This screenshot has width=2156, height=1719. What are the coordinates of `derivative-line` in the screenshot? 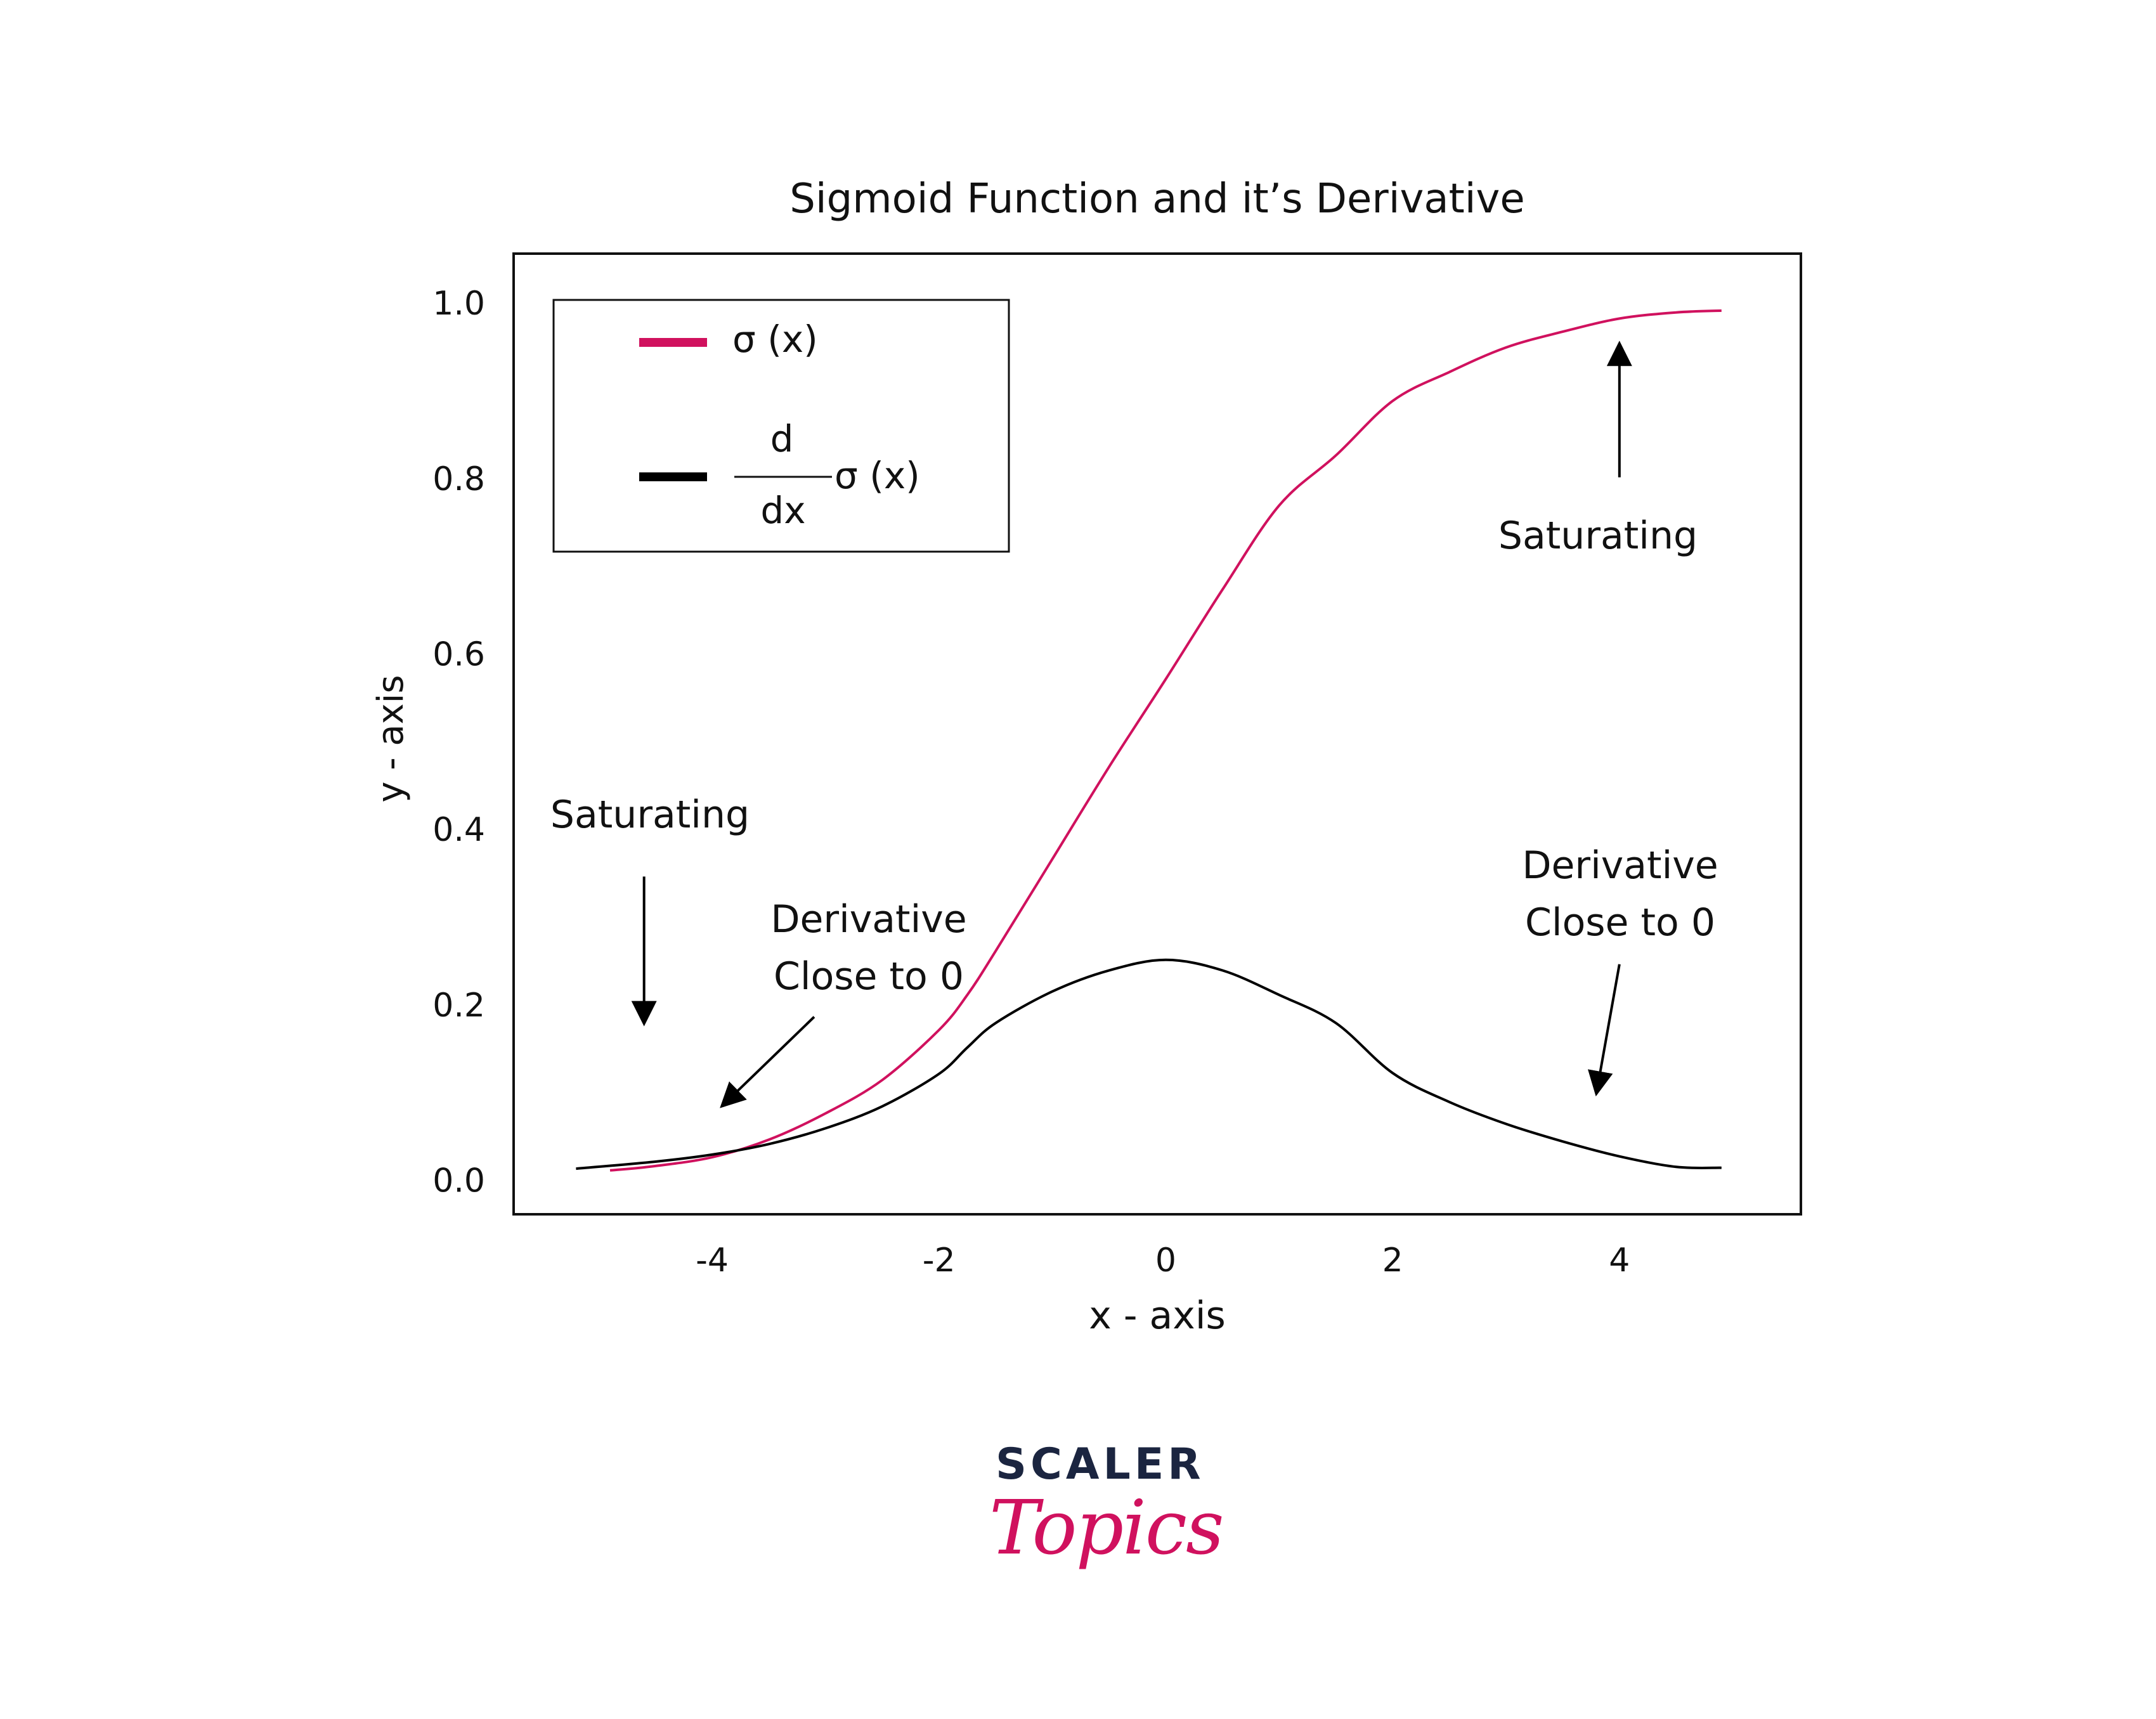 It's located at (1149, 1064).